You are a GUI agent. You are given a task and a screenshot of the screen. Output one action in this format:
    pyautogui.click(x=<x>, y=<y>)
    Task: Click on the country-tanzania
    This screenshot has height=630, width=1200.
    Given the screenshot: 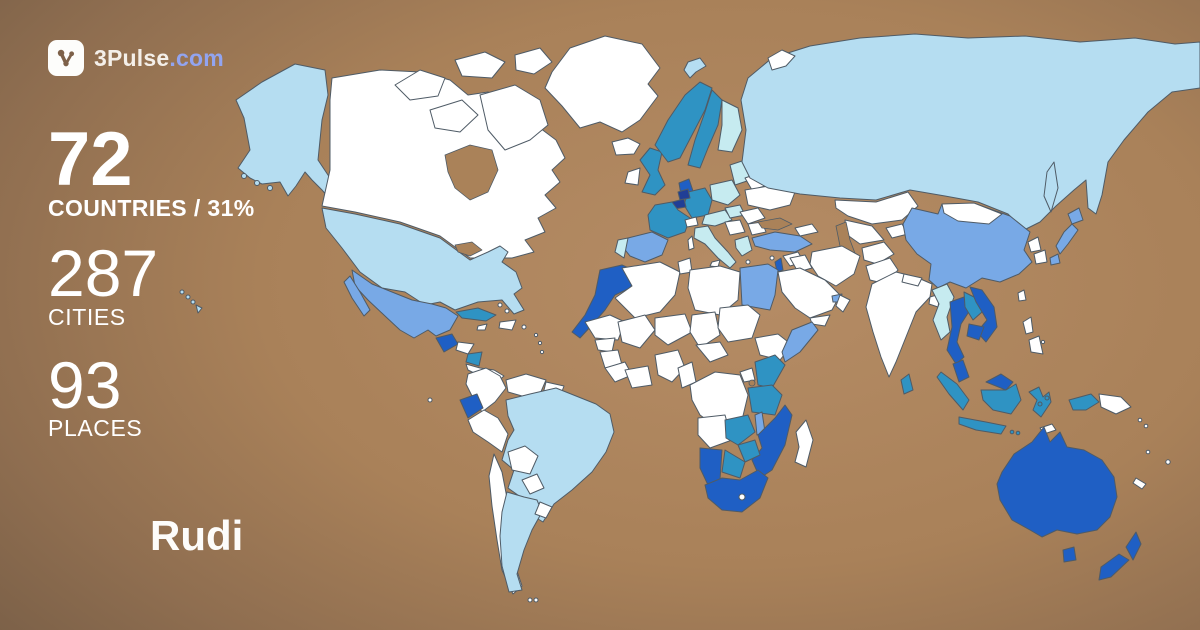 What is the action you would take?
    pyautogui.click(x=765, y=400)
    